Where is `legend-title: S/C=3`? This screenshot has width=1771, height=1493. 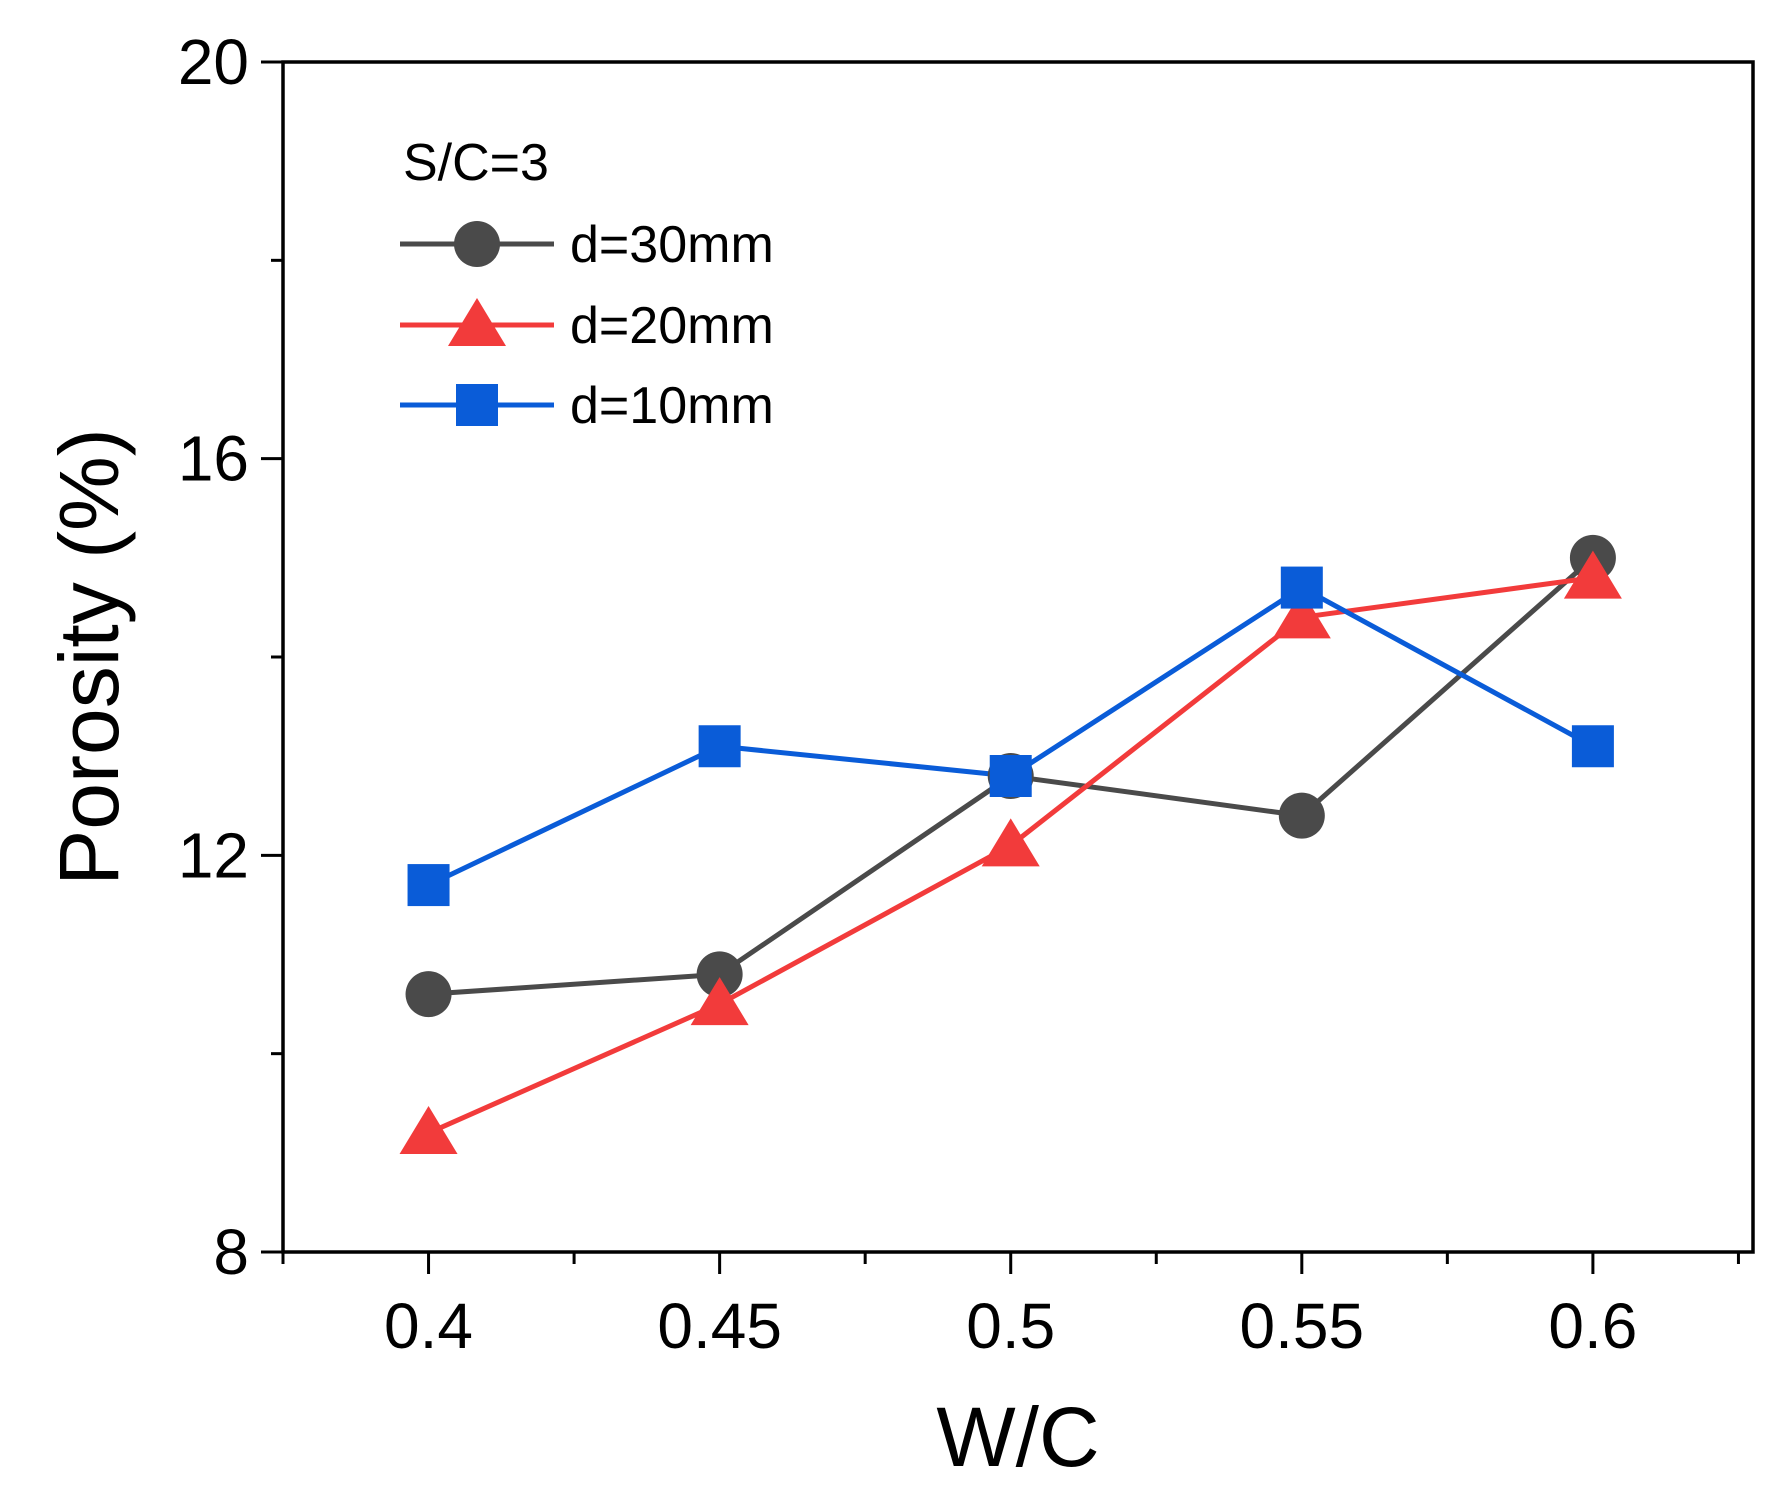
legend-title: S/C=3 is located at coordinates (476, 163).